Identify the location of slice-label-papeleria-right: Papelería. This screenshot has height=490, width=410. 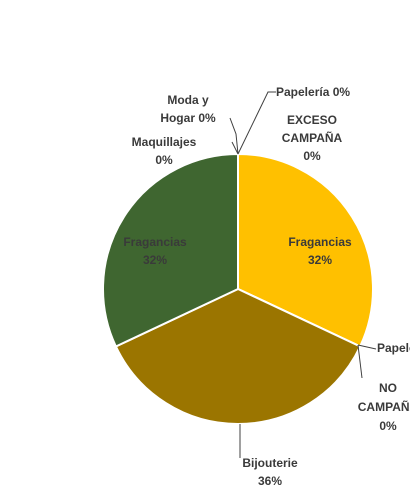
(393, 348).